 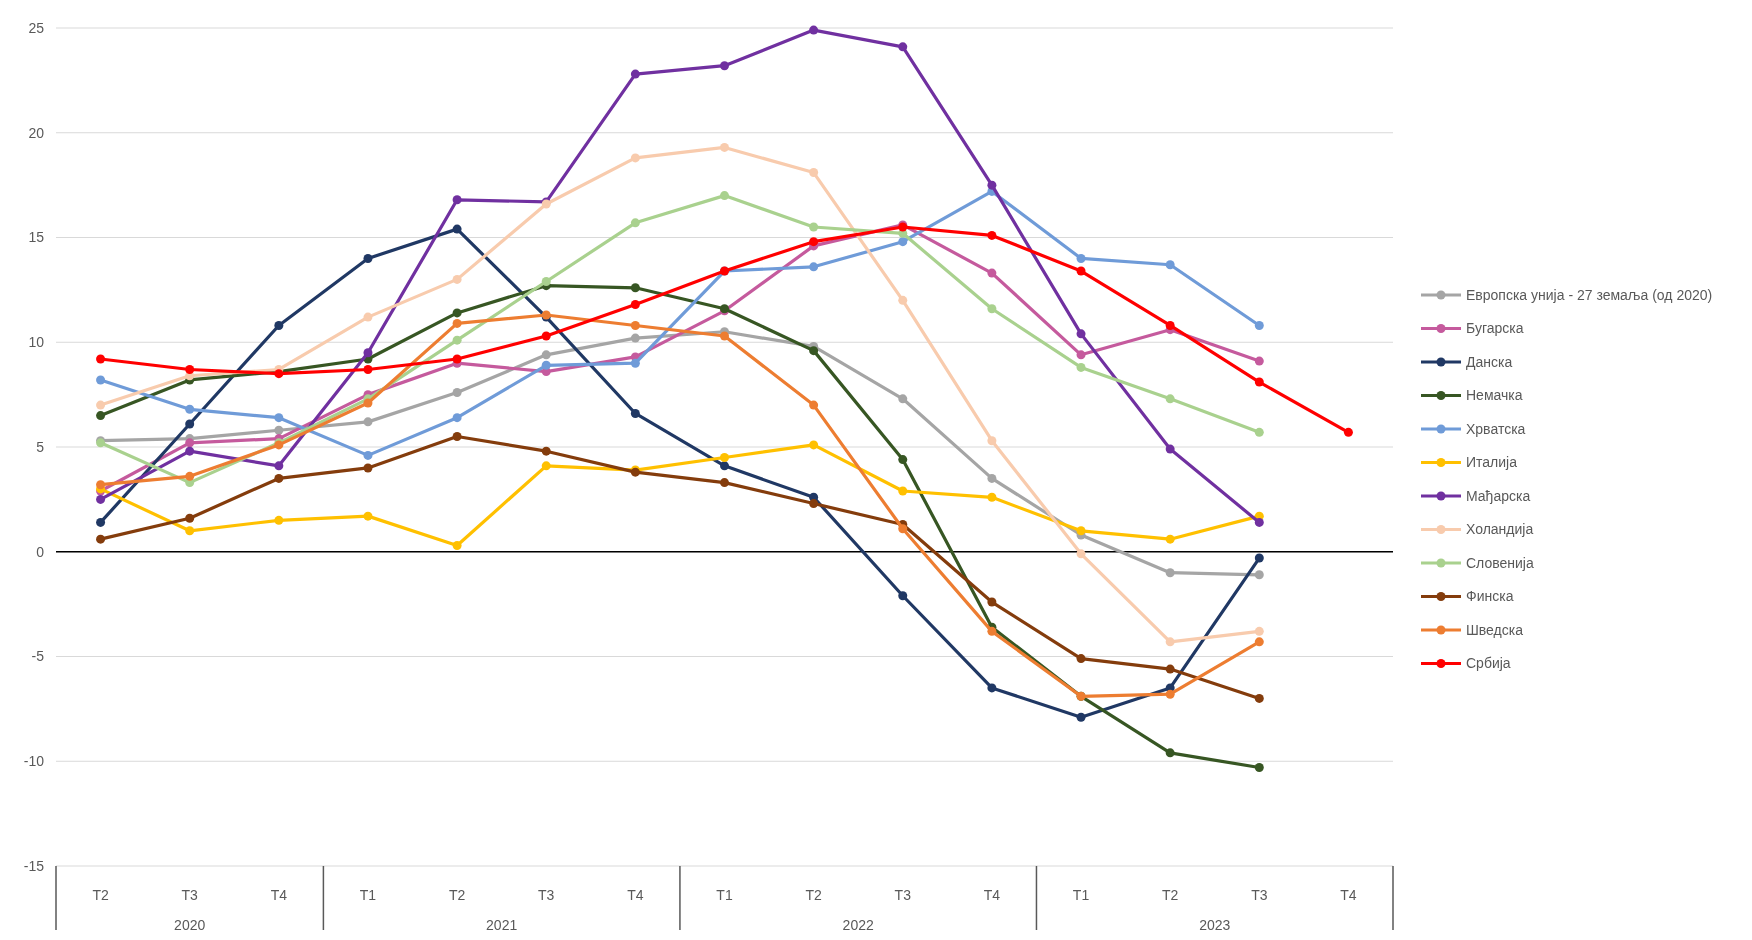 What do you see at coordinates (1495, 328) in the screenshot?
I see `legend-label: Бугарска` at bounding box center [1495, 328].